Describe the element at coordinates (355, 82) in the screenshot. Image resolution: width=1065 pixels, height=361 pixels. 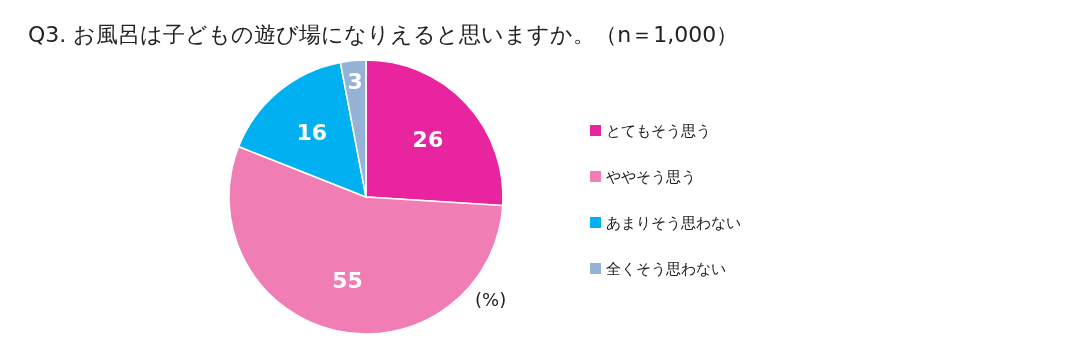
I see `data-label: 3` at that location.